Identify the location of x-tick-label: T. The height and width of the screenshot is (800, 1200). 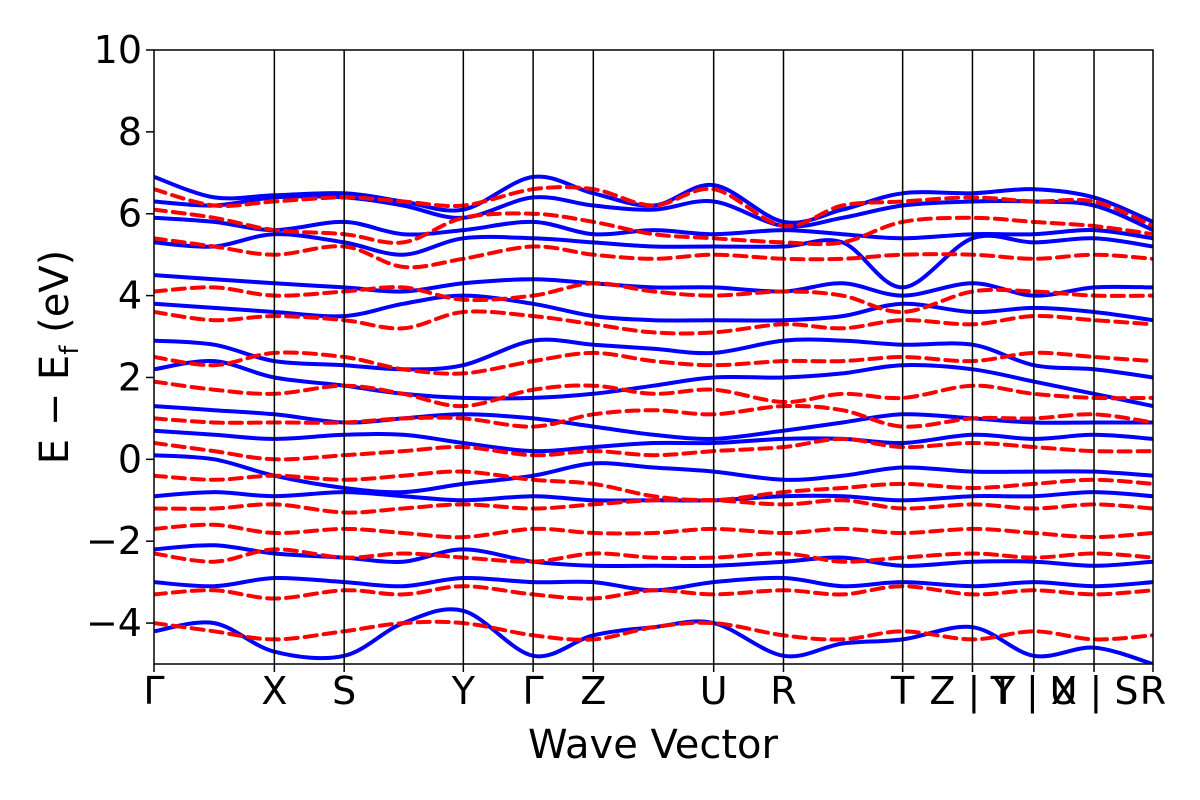
(902, 691).